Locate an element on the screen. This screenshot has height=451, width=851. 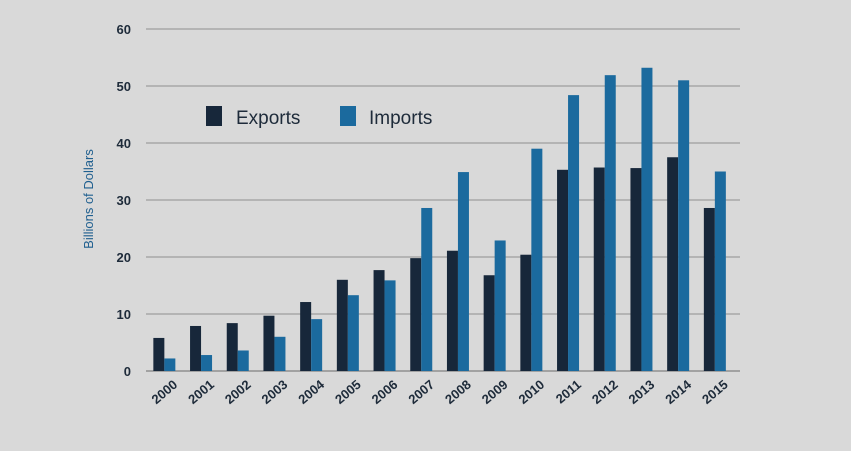
bar-exports-2006 is located at coordinates (379, 320).